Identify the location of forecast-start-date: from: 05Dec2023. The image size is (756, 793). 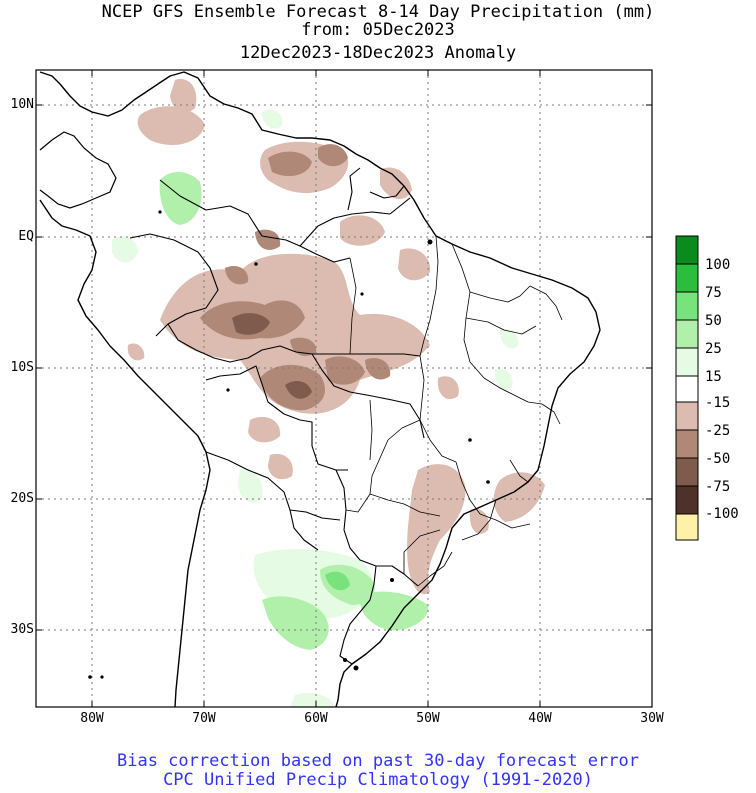
(378, 30).